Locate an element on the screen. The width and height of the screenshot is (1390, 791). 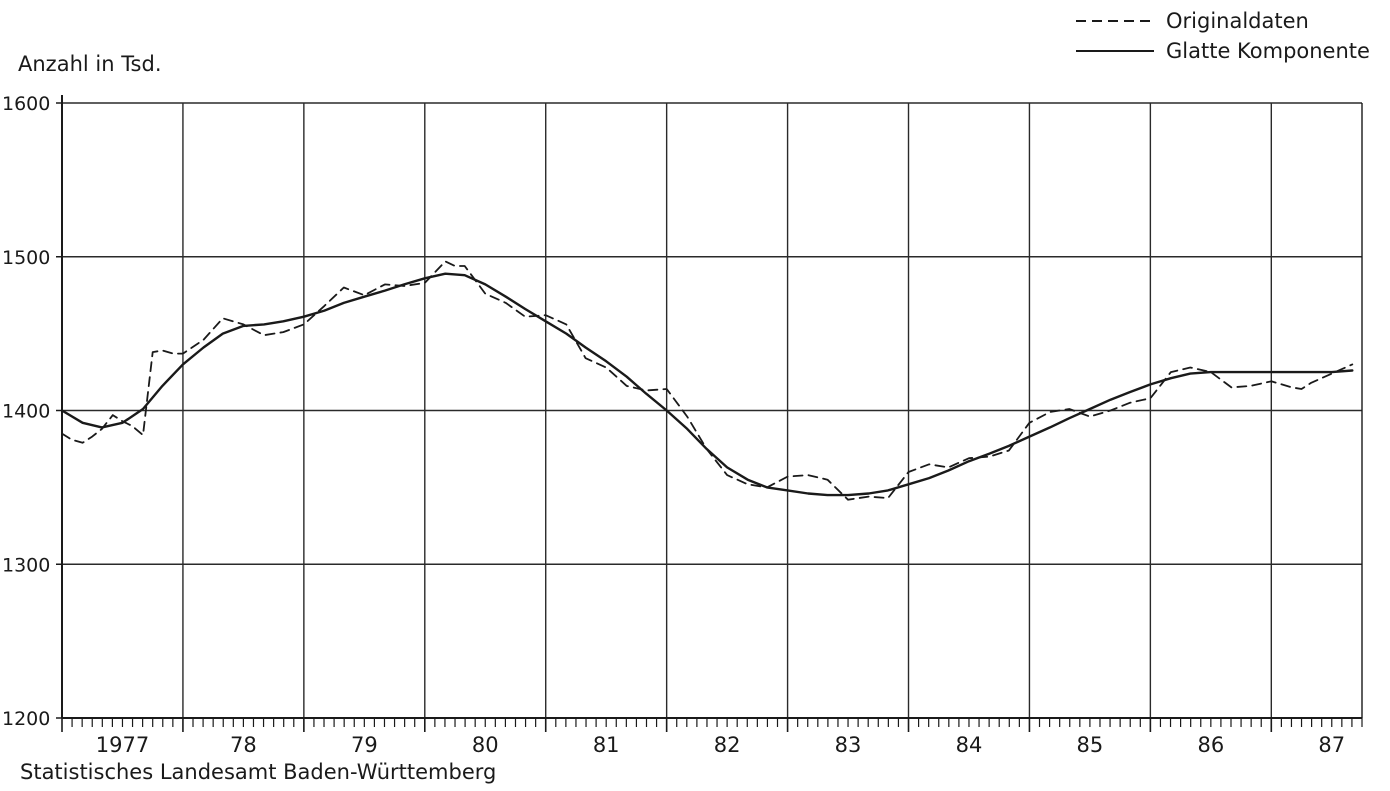
legend: Originaldaten Glatte Komponente is located at coordinates (1223, 36).